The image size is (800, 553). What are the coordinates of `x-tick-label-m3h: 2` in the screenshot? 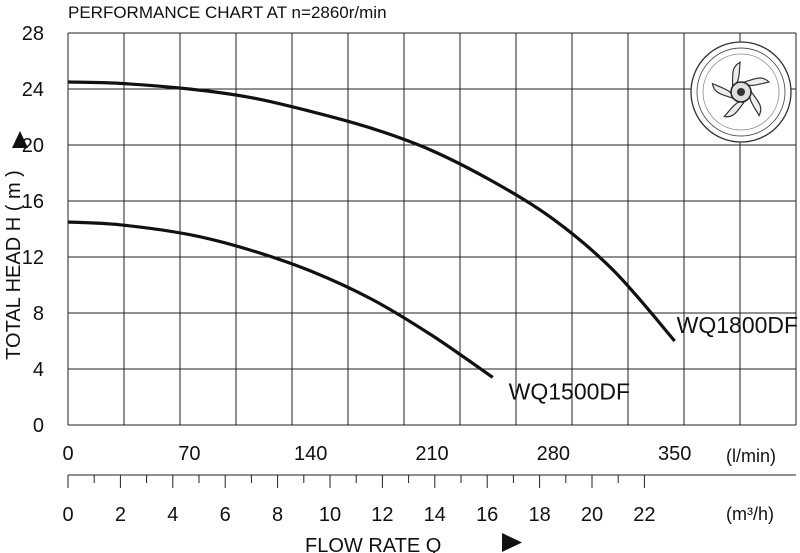 It's located at (120, 515).